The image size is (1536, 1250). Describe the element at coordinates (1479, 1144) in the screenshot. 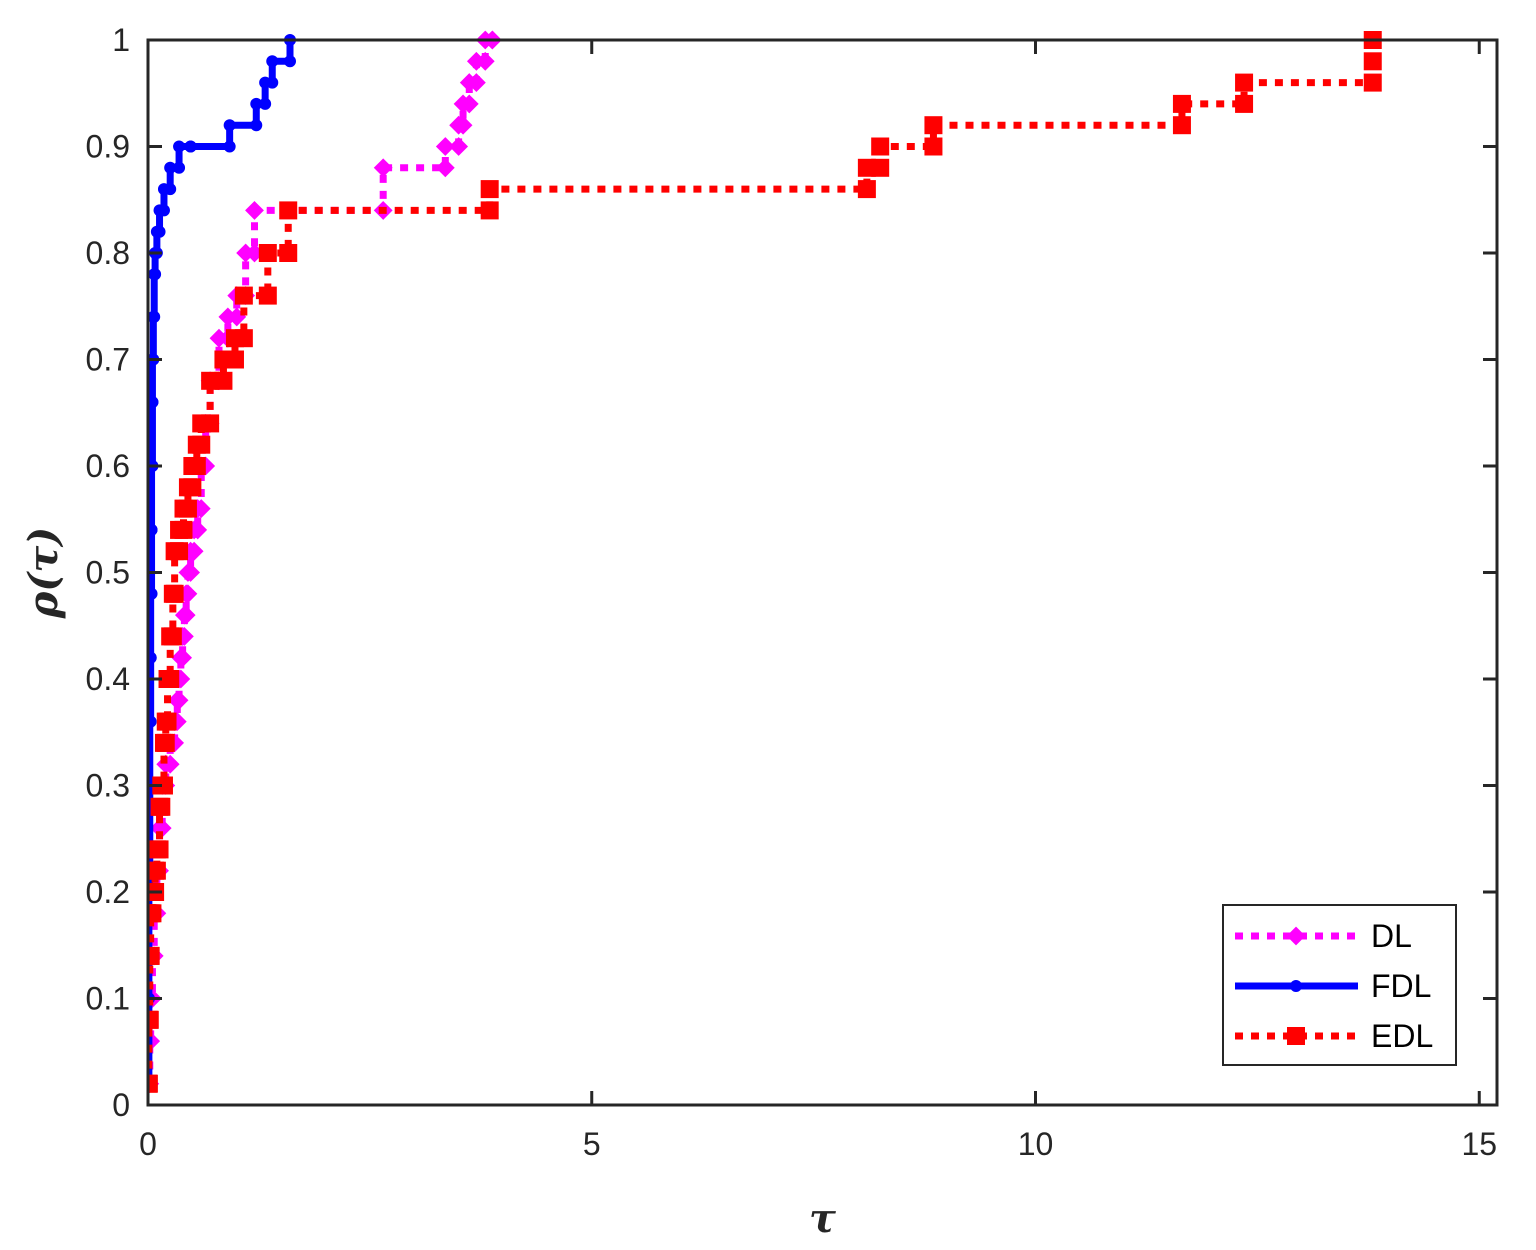

I see `x-tick-label: 15` at that location.